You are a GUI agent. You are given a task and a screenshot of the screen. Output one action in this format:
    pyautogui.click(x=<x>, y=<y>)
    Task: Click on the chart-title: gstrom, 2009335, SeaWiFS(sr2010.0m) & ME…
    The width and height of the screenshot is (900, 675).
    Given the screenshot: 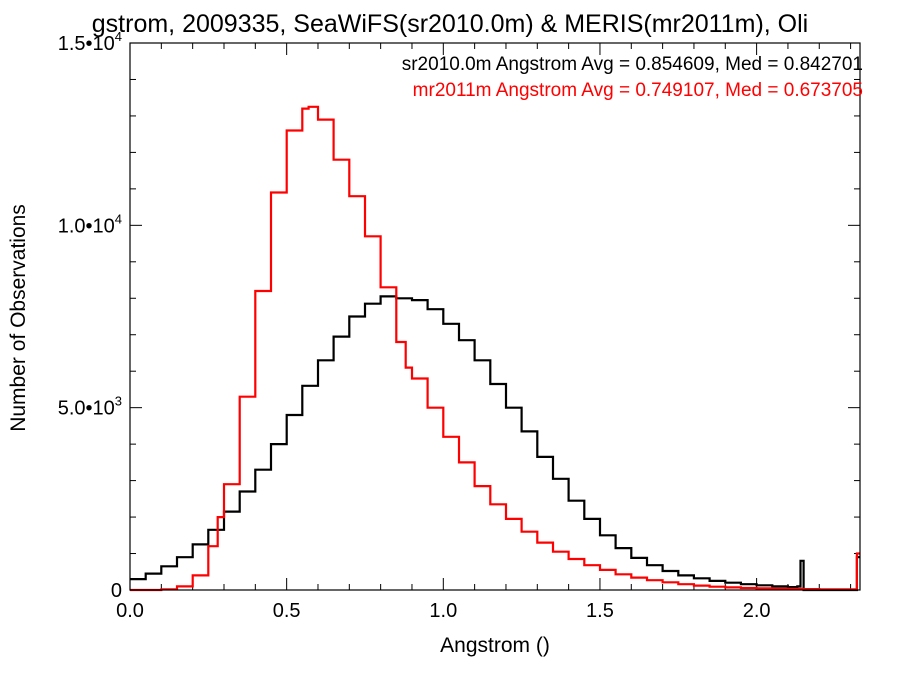 What is the action you would take?
    pyautogui.click(x=450, y=24)
    